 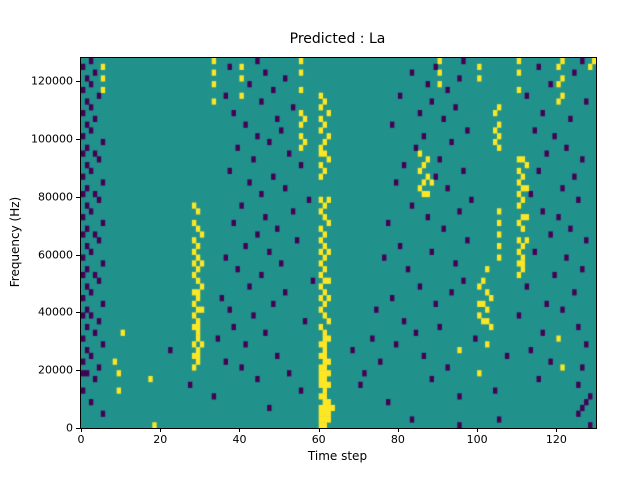 I want to click on y-tick-label: 40000, so click(x=55, y=312).